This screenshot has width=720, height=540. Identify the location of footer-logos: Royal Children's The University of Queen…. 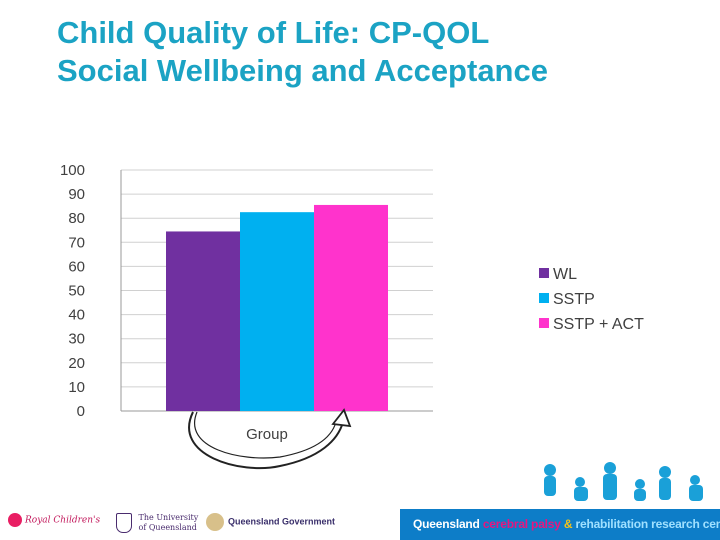
(200, 524).